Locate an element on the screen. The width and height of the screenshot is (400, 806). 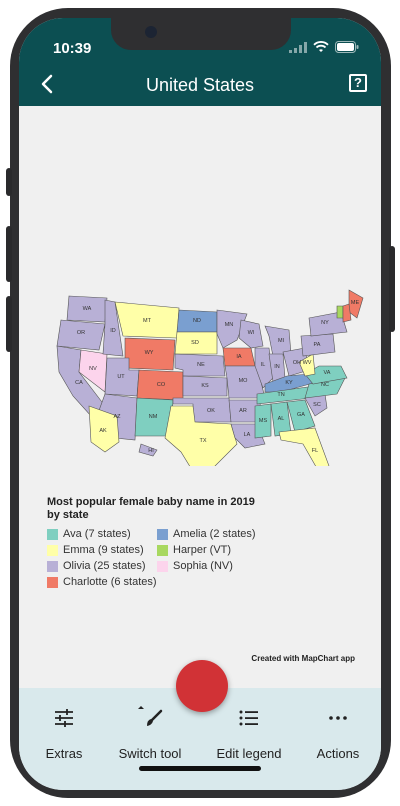
state-label-mo: MO is located at coordinates (244, 381).